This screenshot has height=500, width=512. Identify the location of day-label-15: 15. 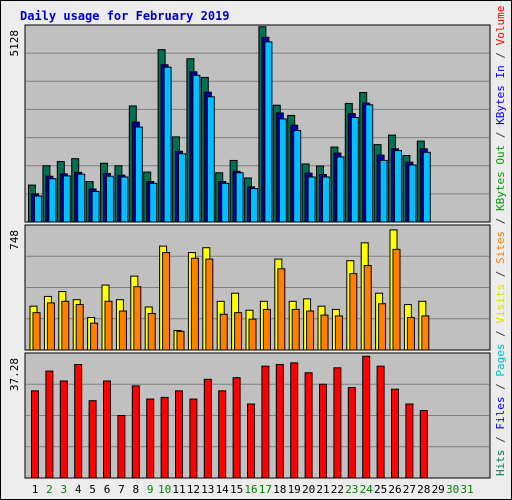
(236, 489).